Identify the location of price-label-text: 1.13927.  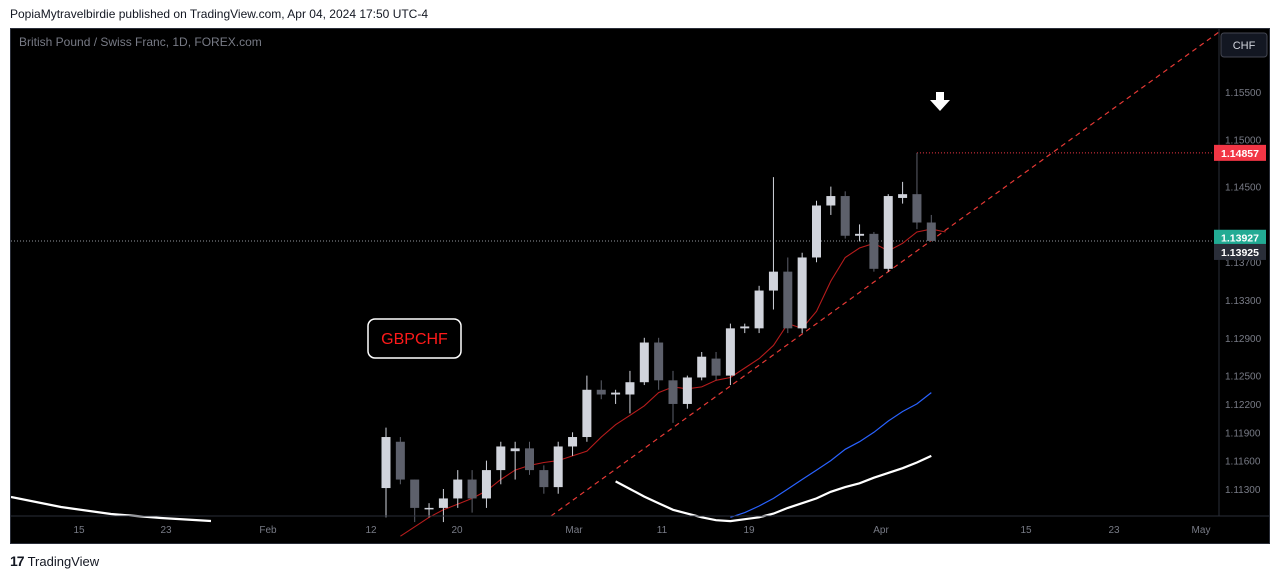
(1240, 239).